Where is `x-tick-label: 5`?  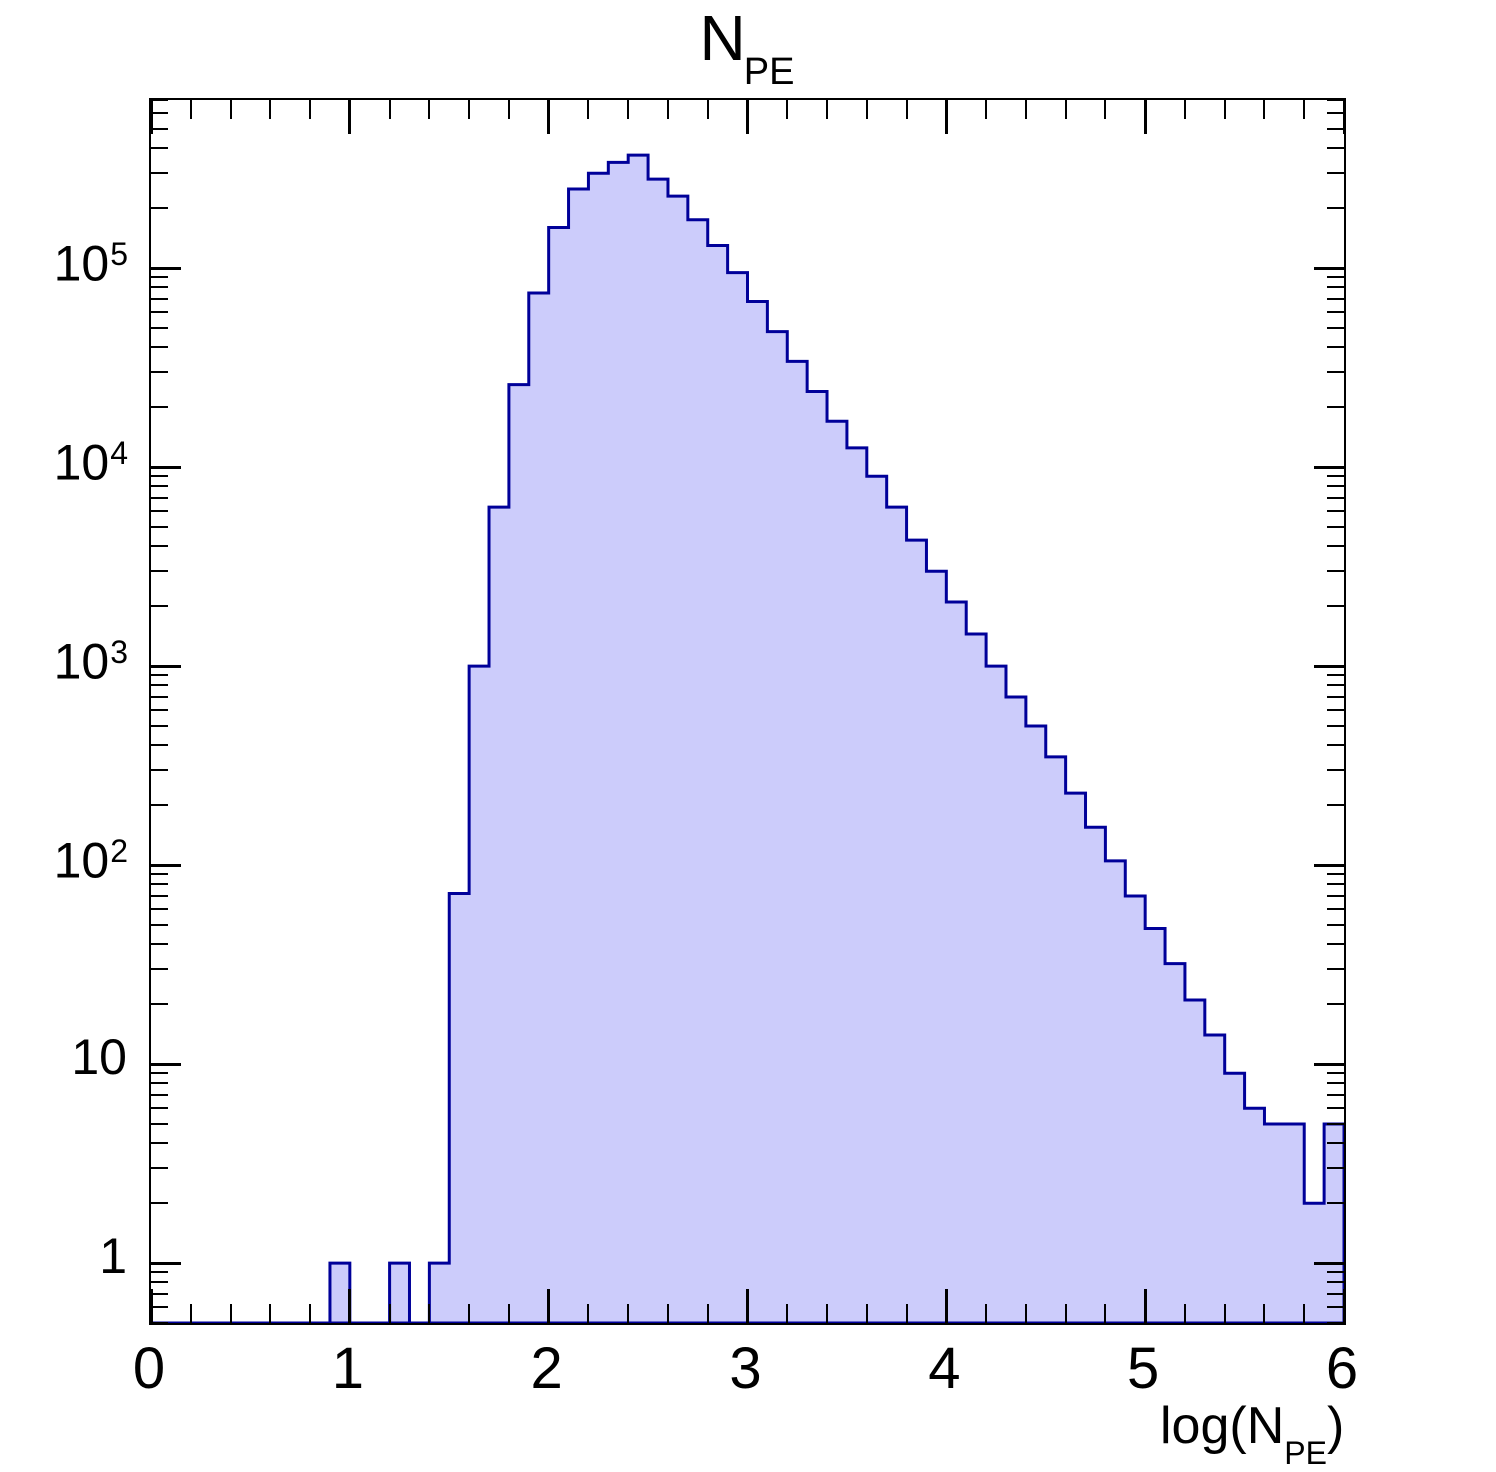
x-tick-label: 5 is located at coordinates (1143, 1368).